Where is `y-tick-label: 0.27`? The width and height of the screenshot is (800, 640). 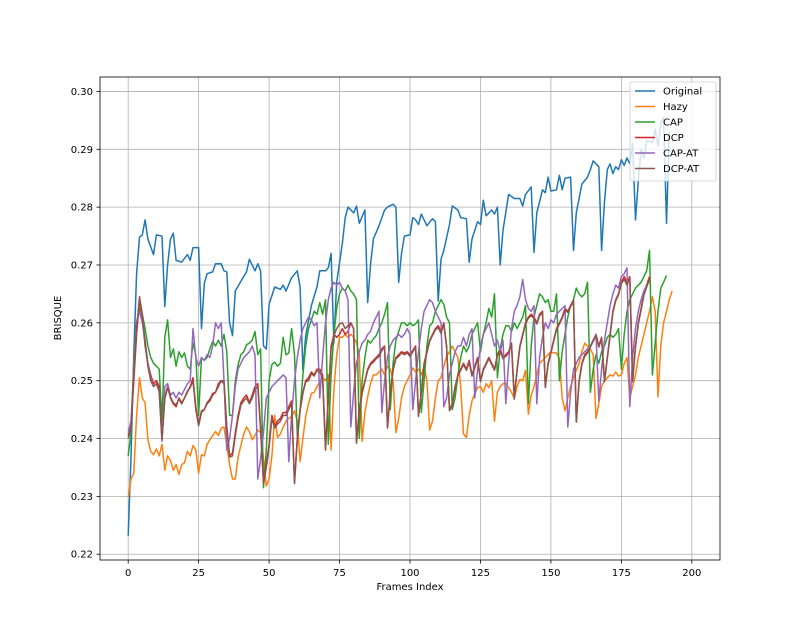
y-tick-label: 0.27 is located at coordinates (82, 265).